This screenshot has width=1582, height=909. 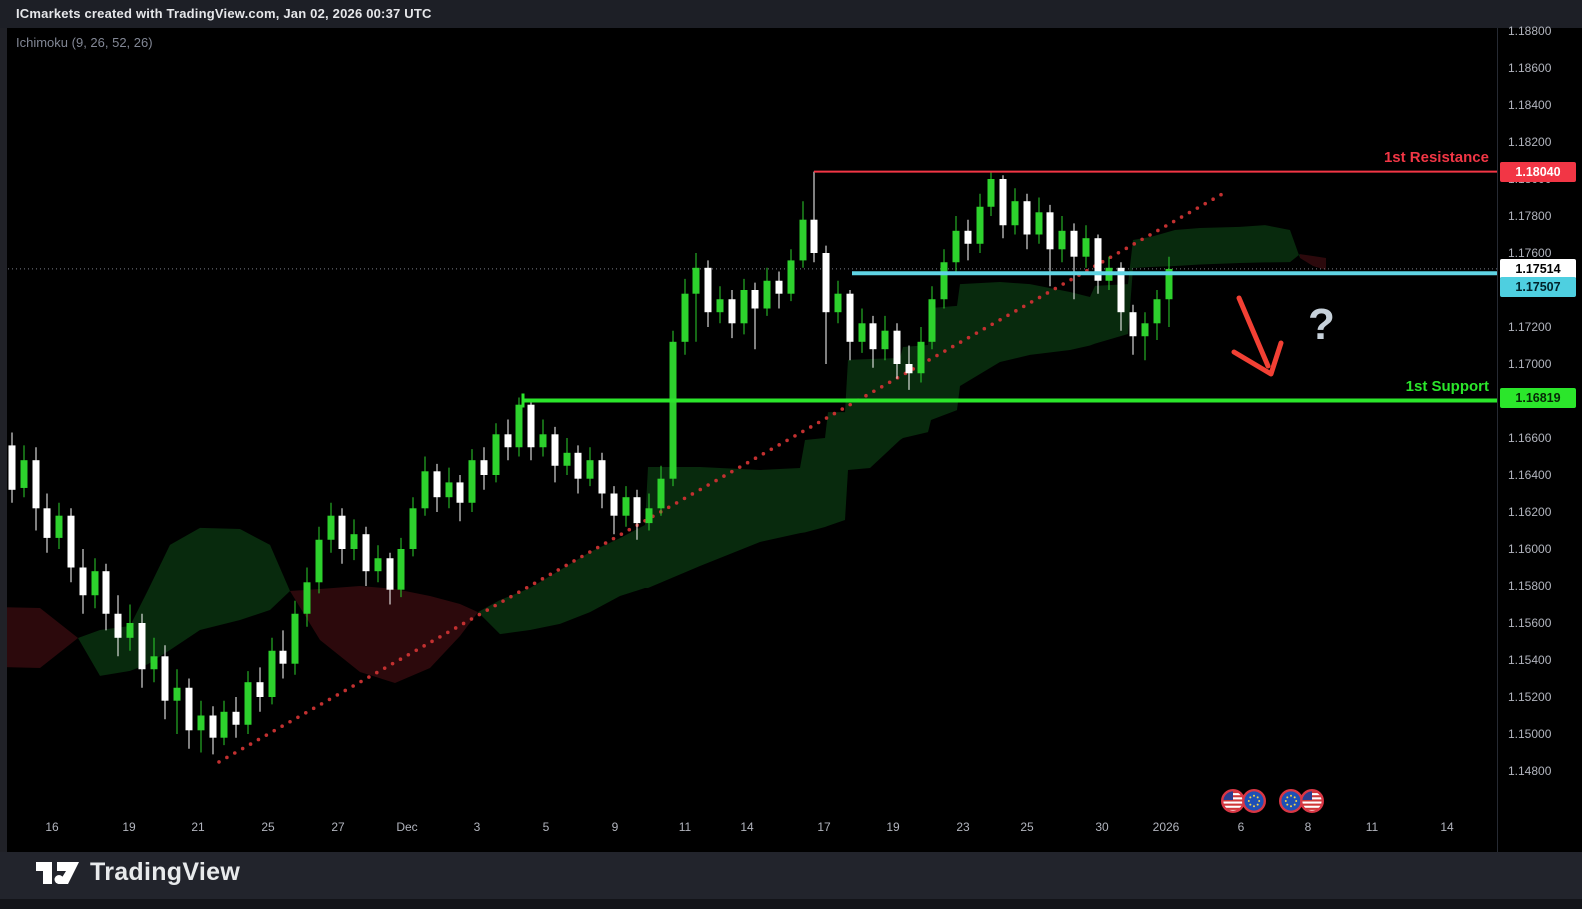 What do you see at coordinates (1530, 734) in the screenshot?
I see `price-tick-label: 1.15000` at bounding box center [1530, 734].